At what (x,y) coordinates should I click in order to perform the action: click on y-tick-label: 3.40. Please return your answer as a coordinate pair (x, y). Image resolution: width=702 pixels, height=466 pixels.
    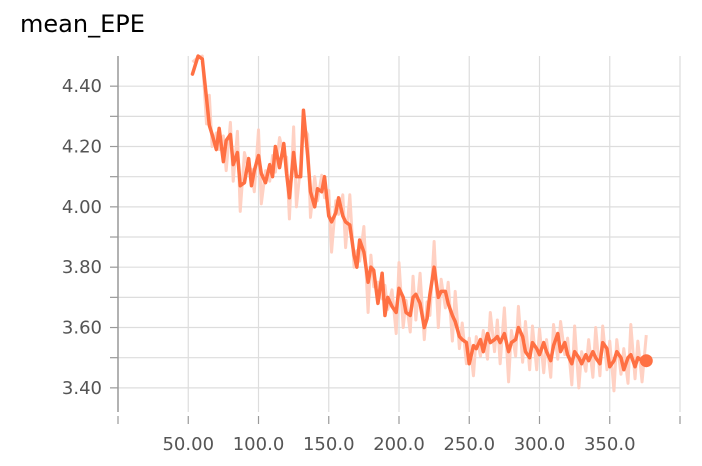
    Looking at the image, I should click on (82, 388).